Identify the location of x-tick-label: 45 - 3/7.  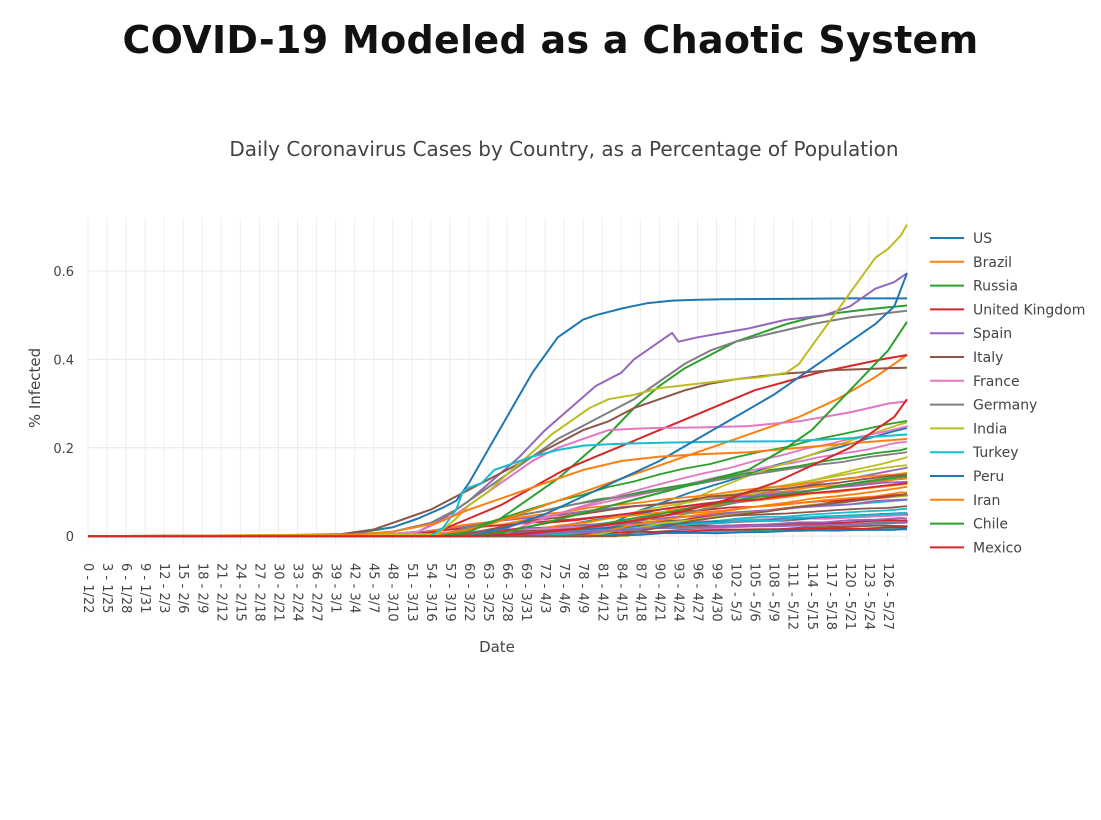
(373, 588).